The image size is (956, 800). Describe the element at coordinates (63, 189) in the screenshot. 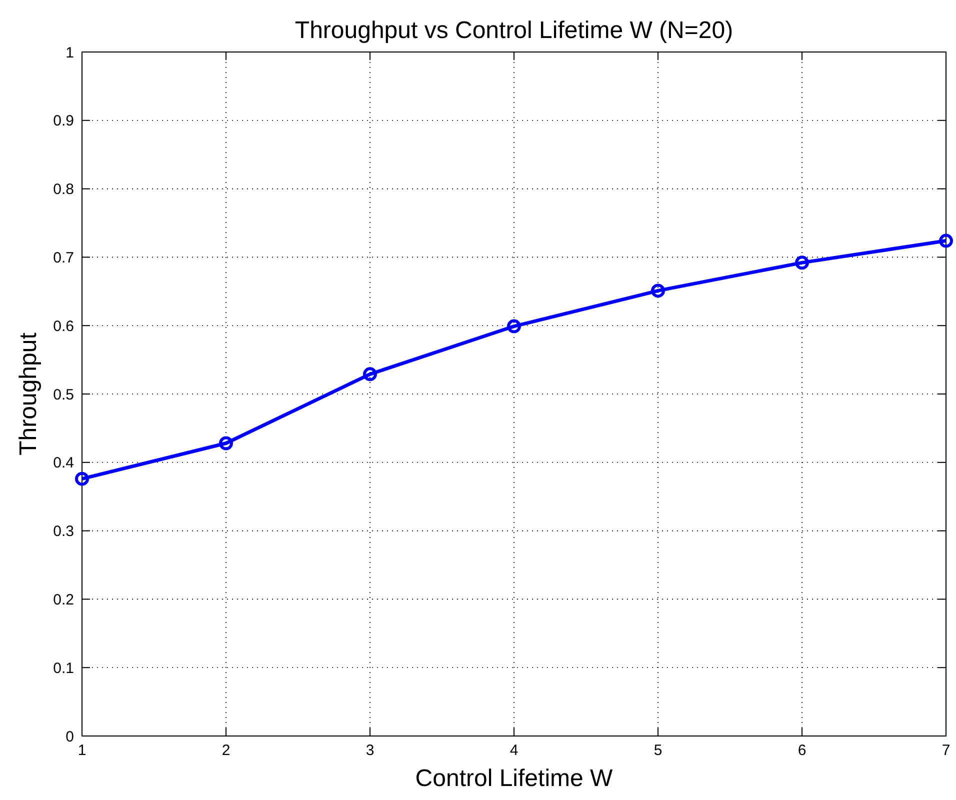

I see `y-tick-label: 0.8` at that location.